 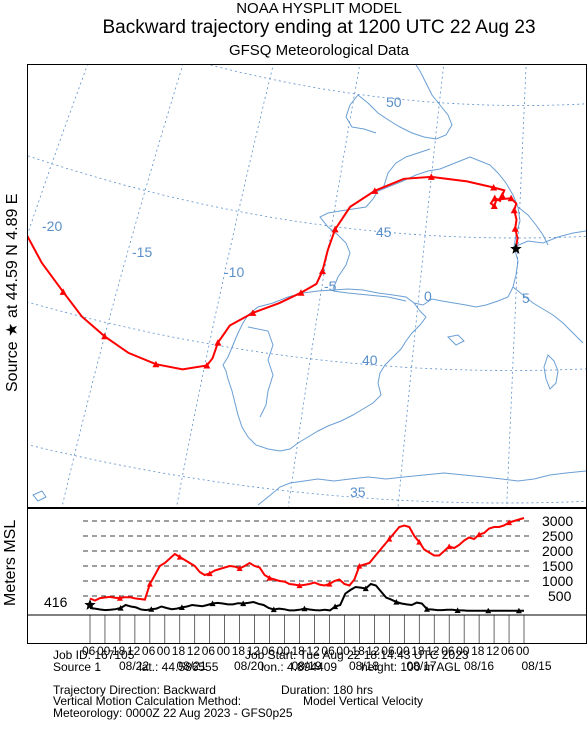 I want to click on coastline-italy, so click(x=548, y=315).